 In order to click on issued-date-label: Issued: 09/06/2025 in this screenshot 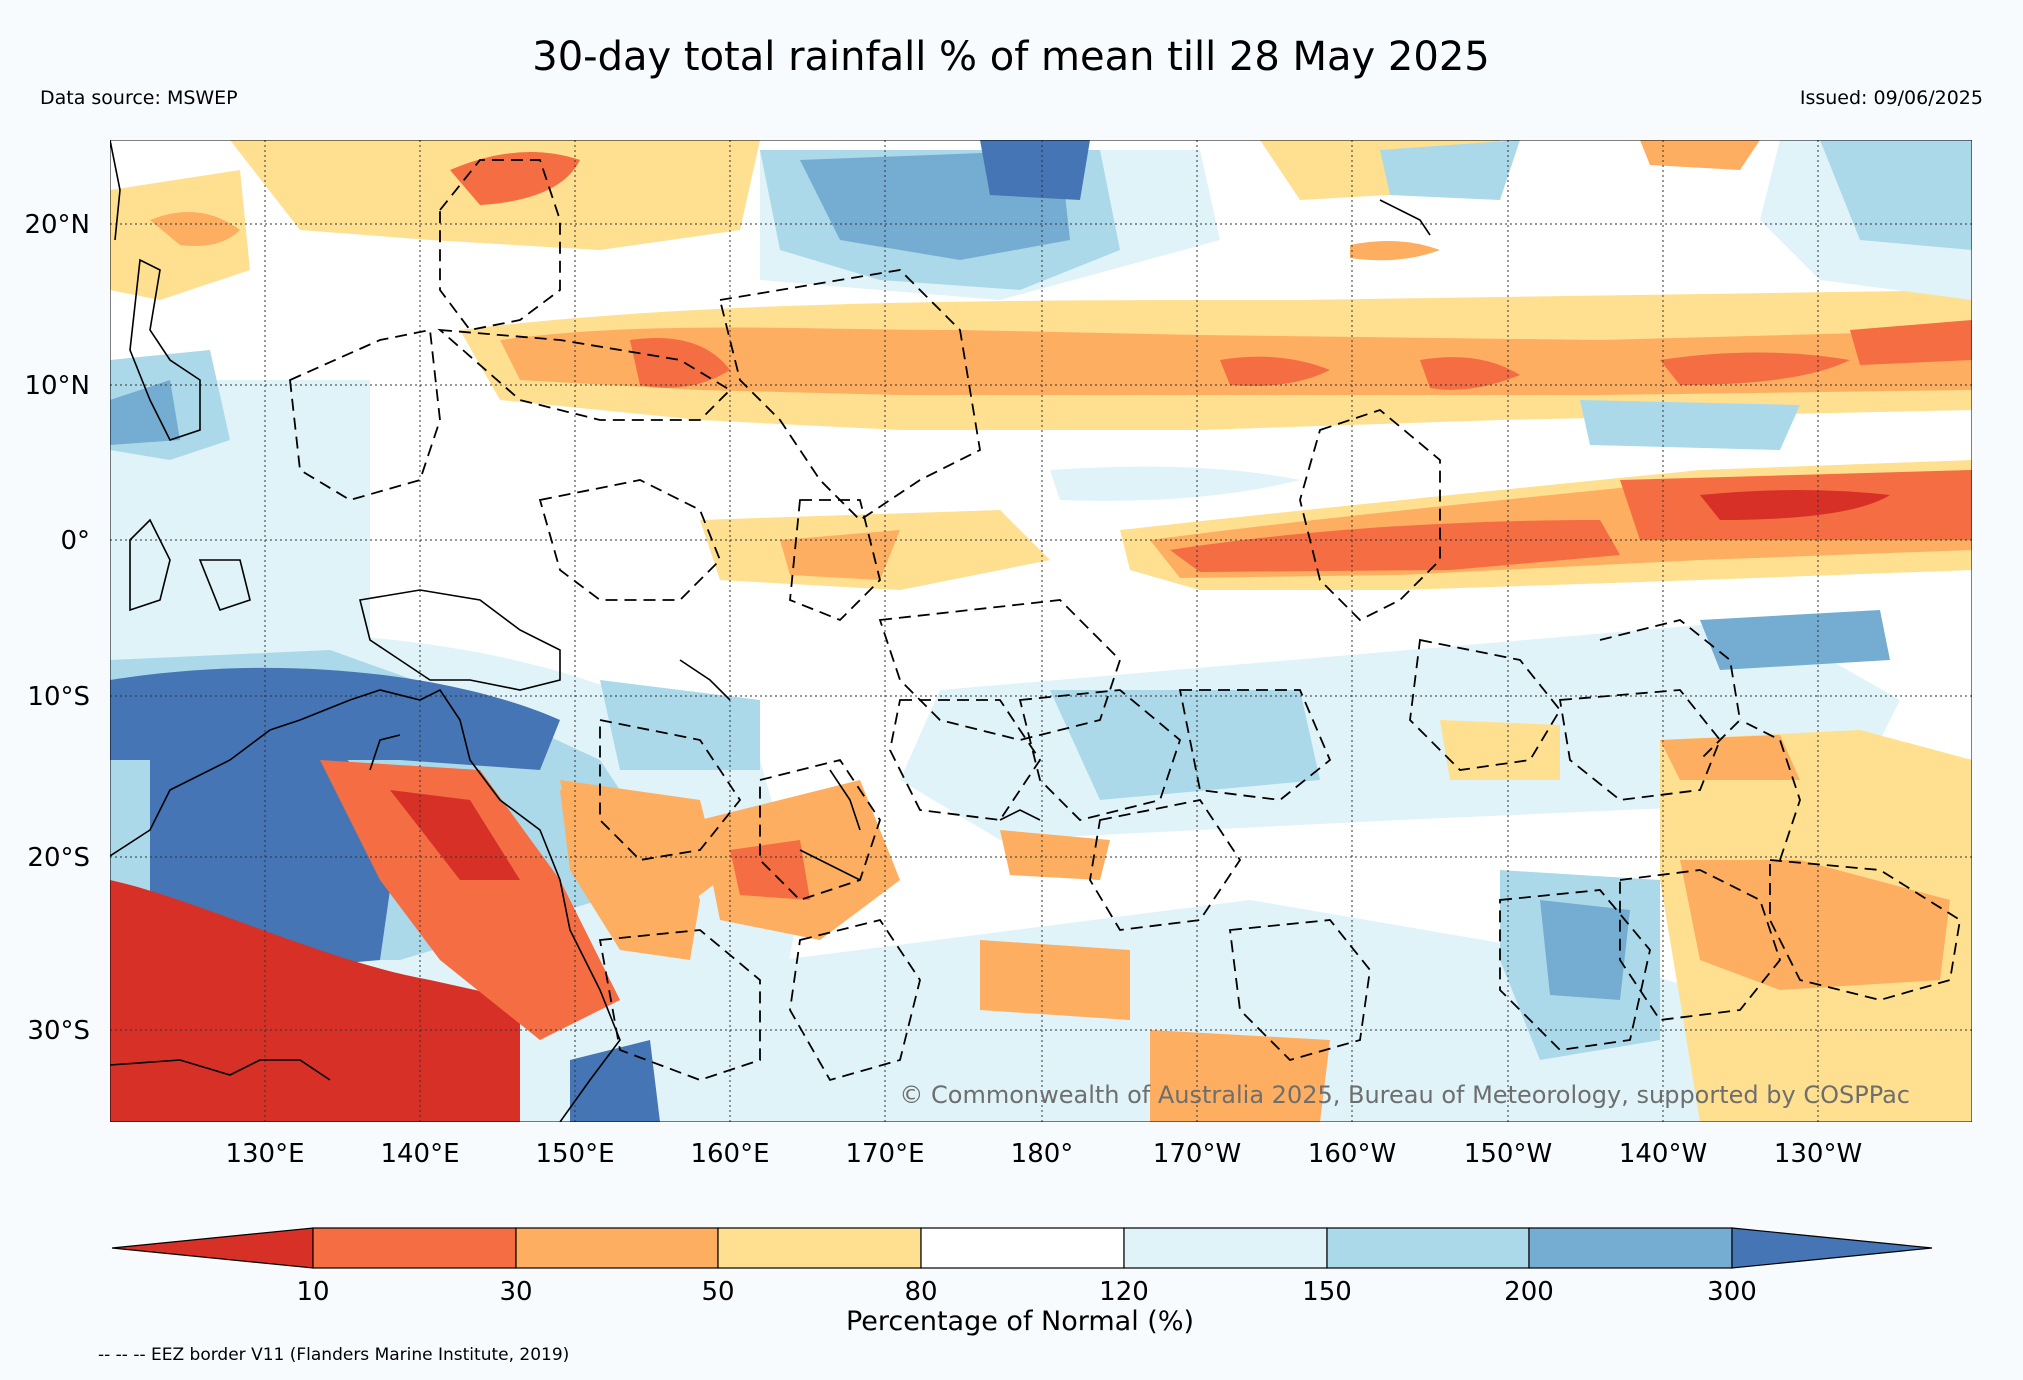, I will do `click(1891, 98)`.